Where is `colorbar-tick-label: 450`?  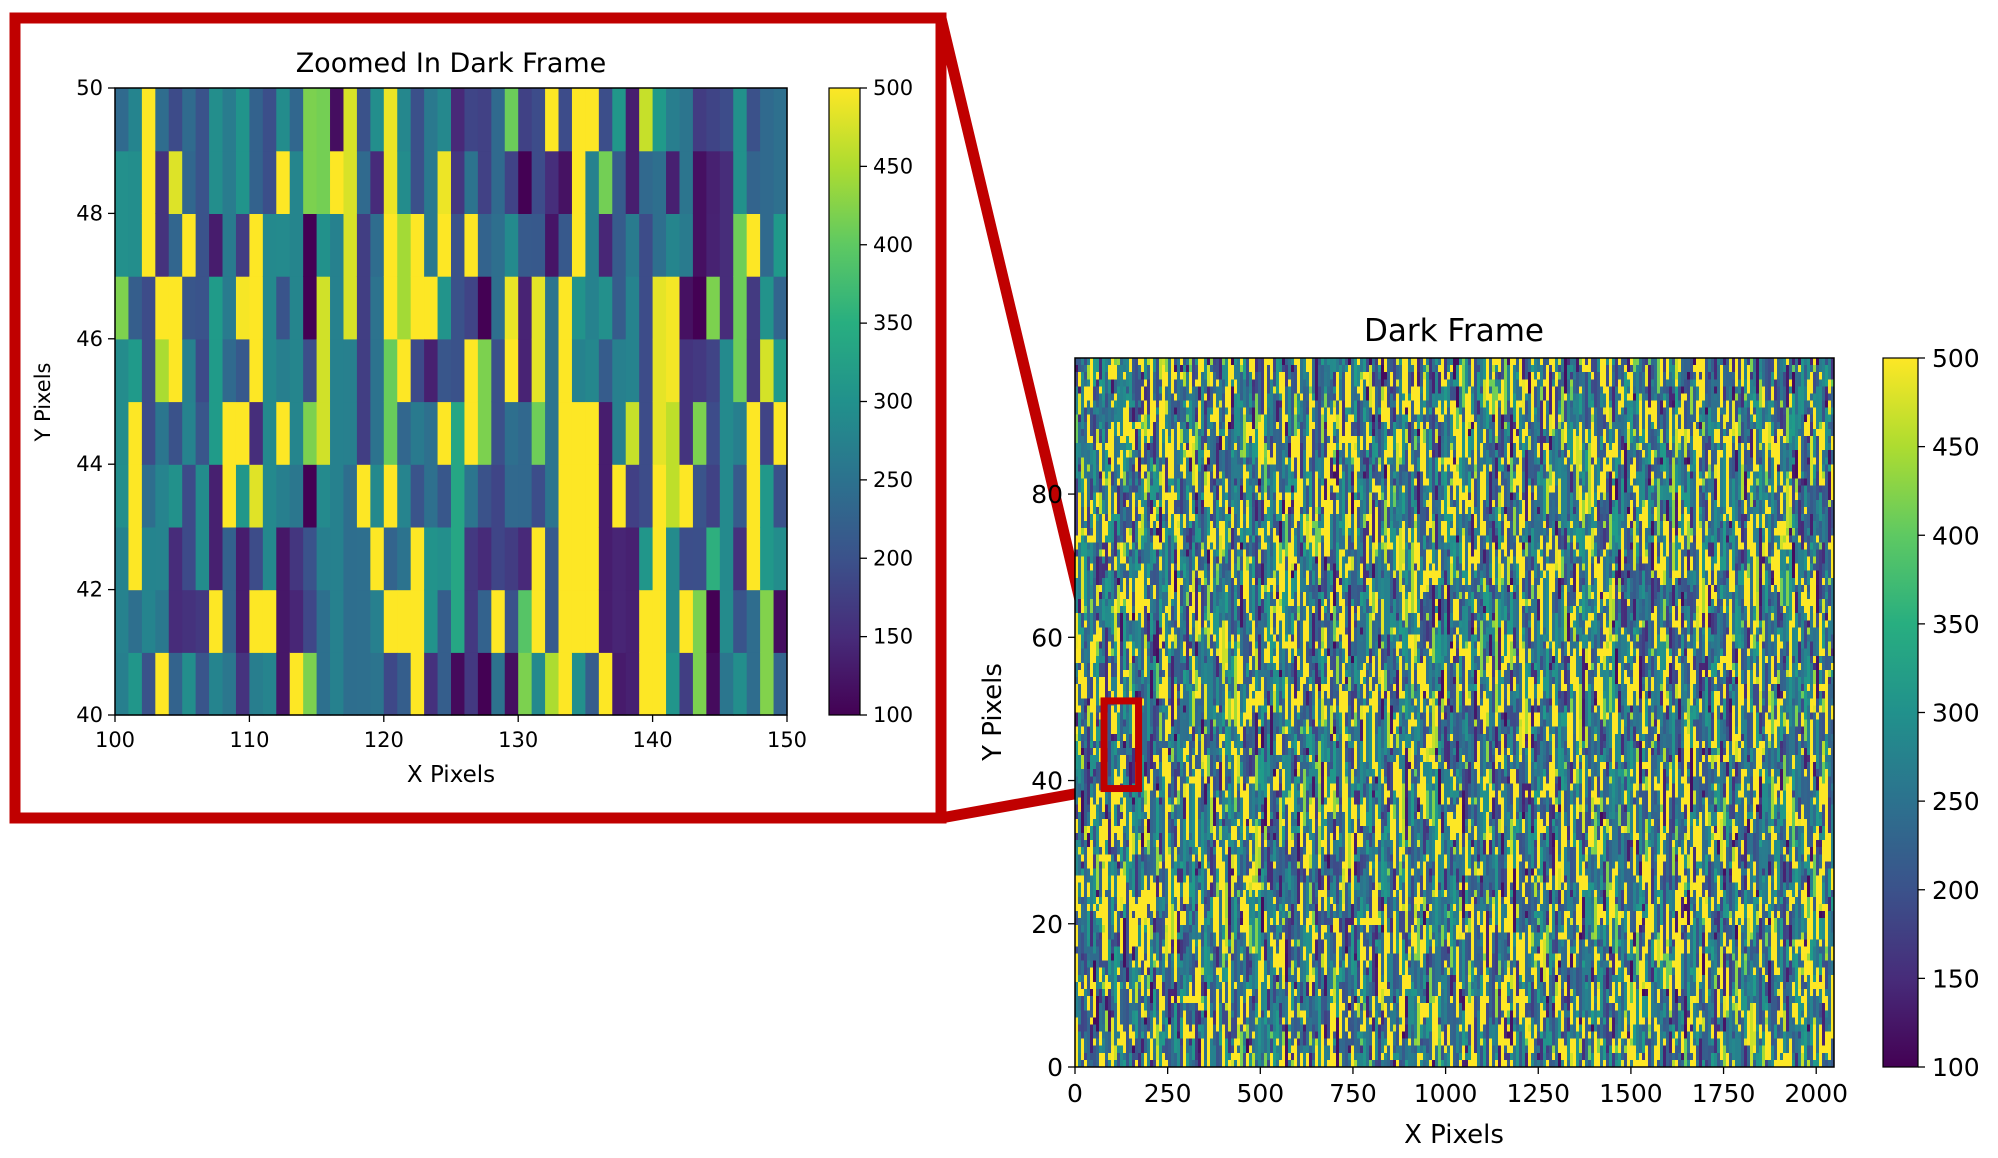
colorbar-tick-label: 450 is located at coordinates (893, 166).